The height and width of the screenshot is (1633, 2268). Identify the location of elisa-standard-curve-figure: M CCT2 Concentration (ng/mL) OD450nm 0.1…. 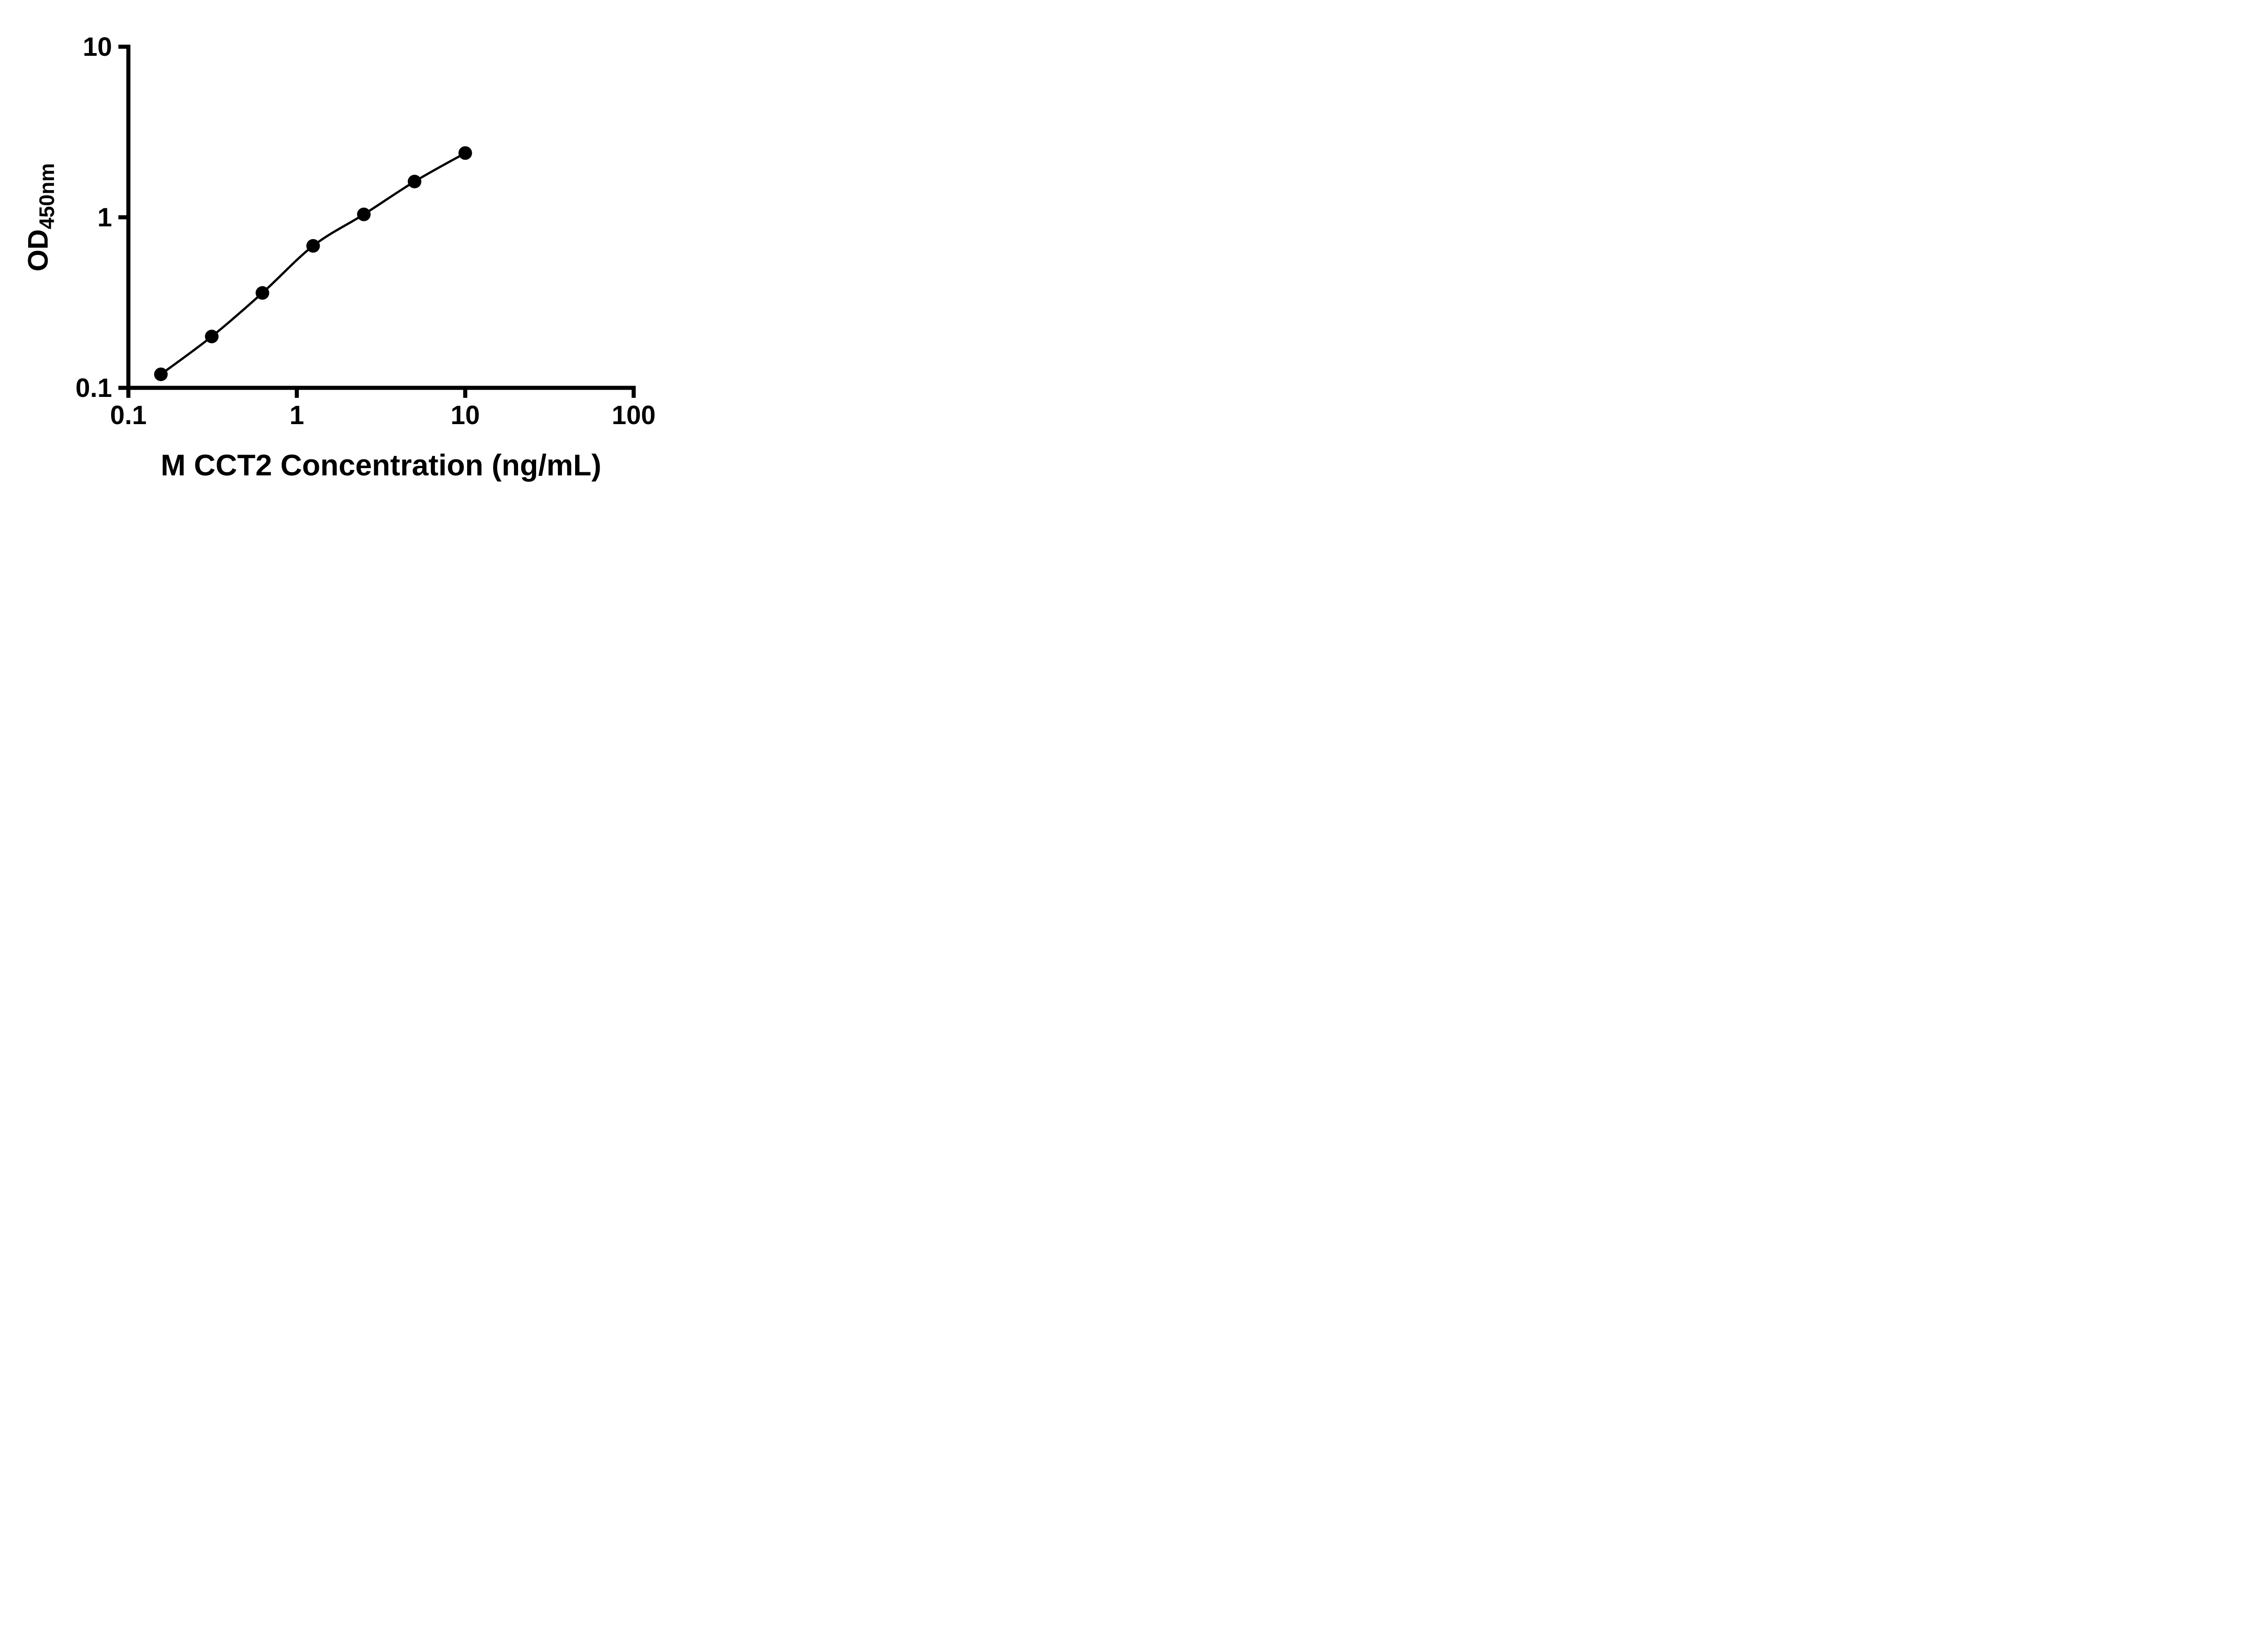
(354, 253).